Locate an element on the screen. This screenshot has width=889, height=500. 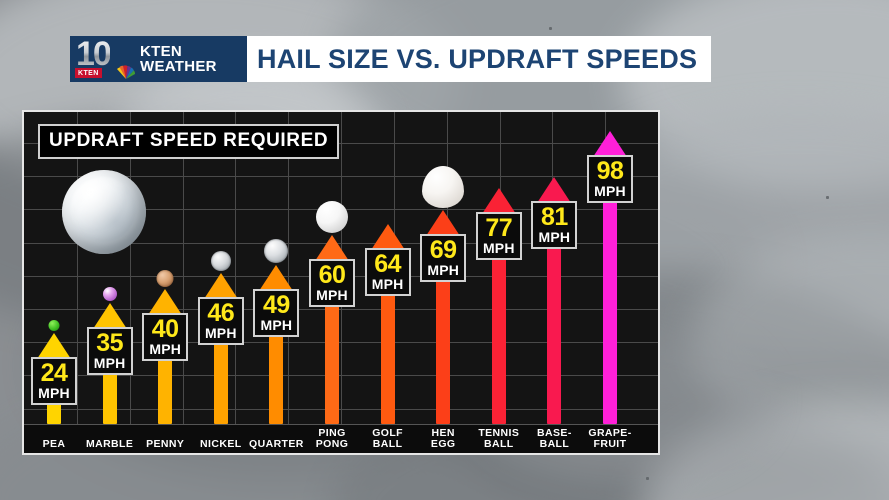
speed-label: 60 MPH is located at coordinates (332, 283).